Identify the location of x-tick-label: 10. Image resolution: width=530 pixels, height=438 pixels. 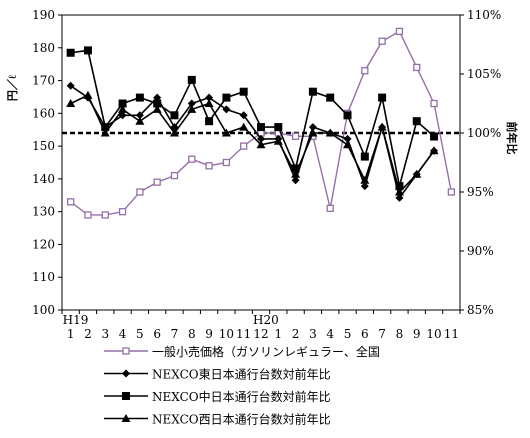
(226, 334).